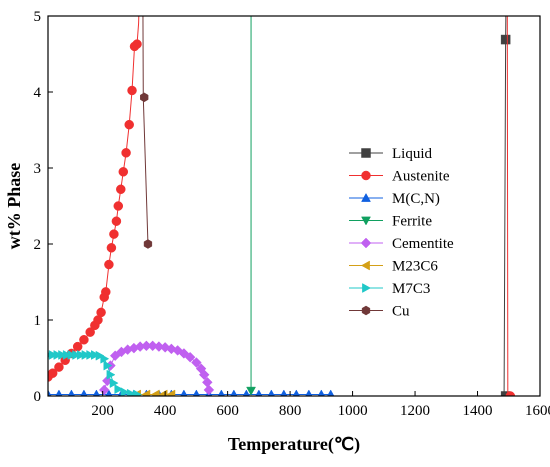 This screenshot has height=467, width=550. What do you see at coordinates (251, 391) in the screenshot?
I see `data-point-ferrite` at bounding box center [251, 391].